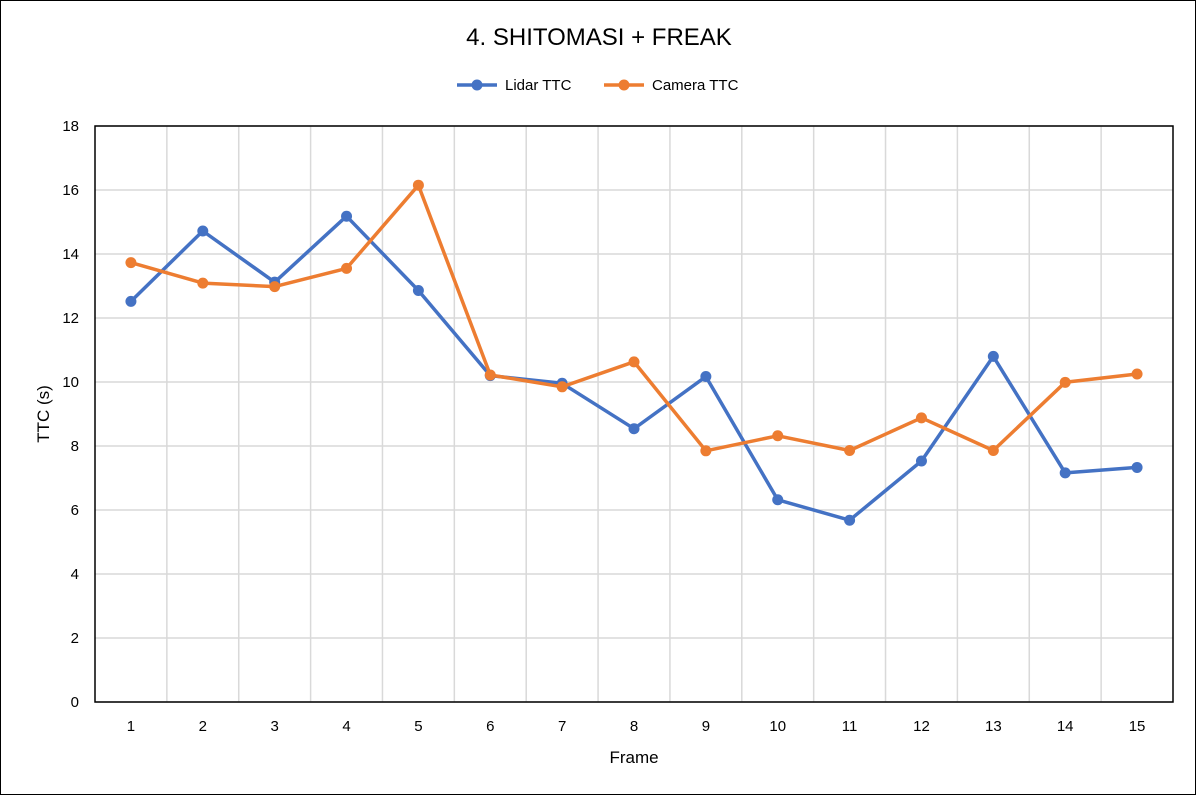 The image size is (1196, 795). What do you see at coordinates (562, 726) in the screenshot?
I see `x-tick-label: 7` at bounding box center [562, 726].